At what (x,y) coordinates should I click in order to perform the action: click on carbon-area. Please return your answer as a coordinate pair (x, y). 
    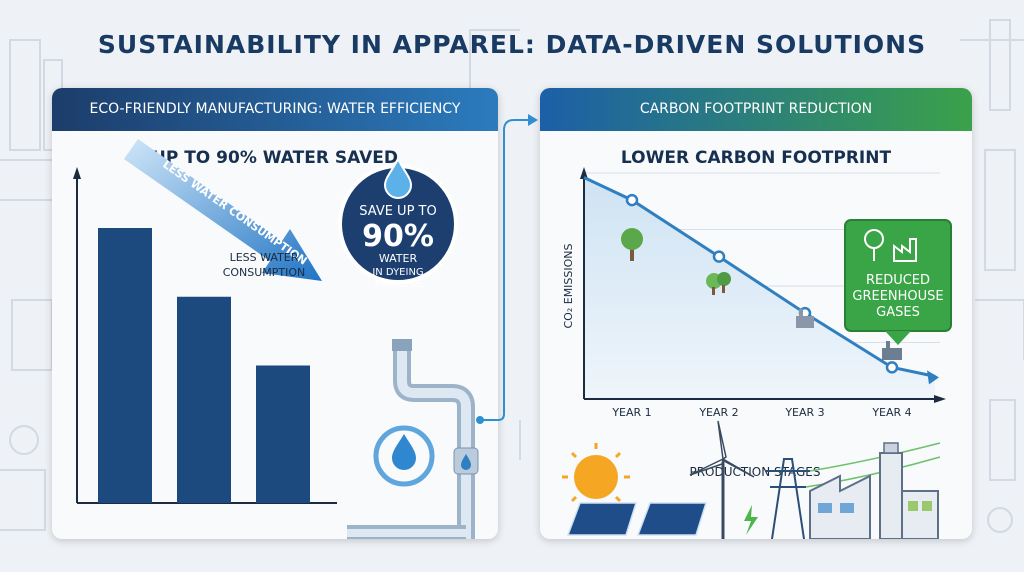
    Looking at the image, I should click on (759, 288).